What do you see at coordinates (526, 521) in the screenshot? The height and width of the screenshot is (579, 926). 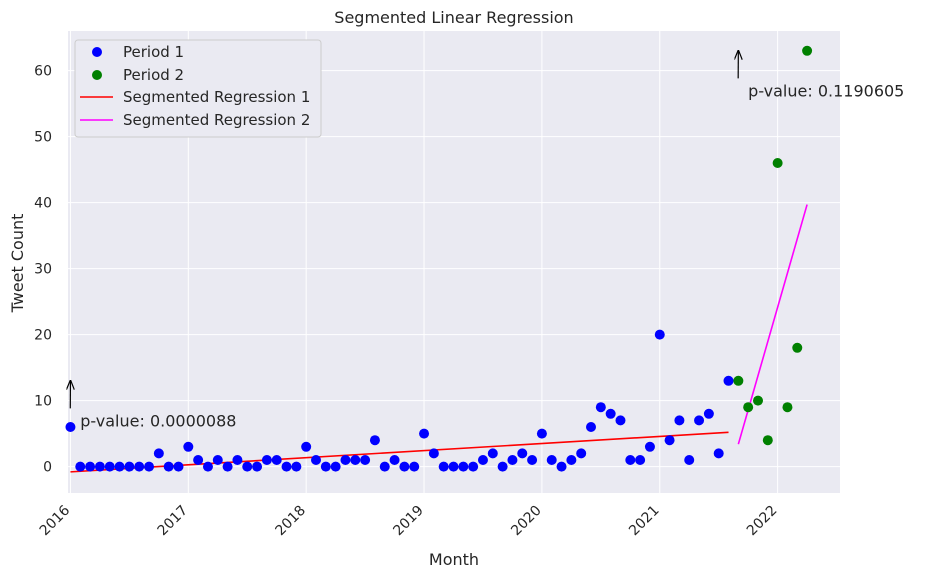 I see `x-tick-label: 2020` at bounding box center [526, 521].